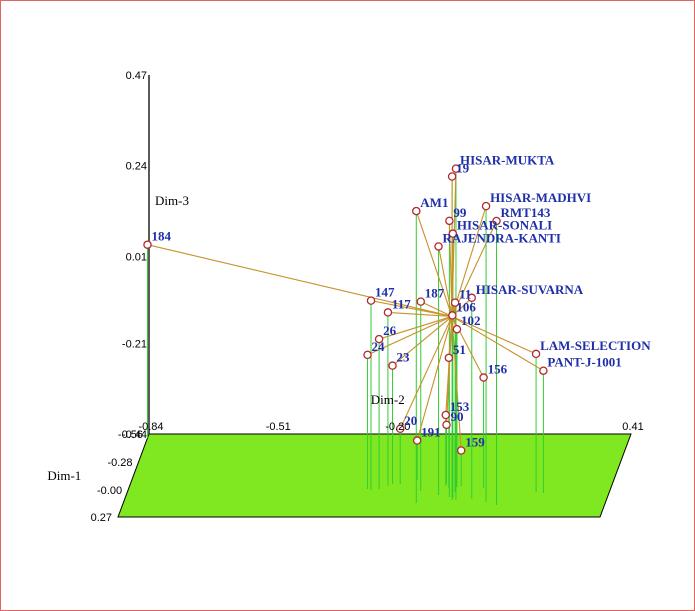  I want to click on point-rmt143, so click(496, 221).